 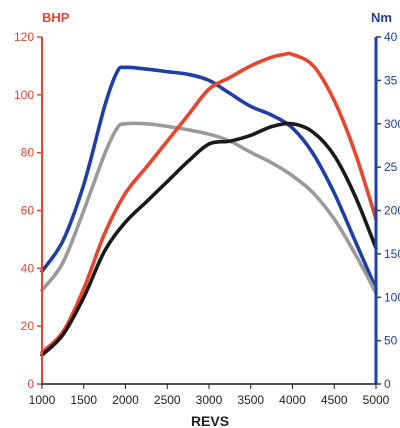 What do you see at coordinates (250, 400) in the screenshot?
I see `x-tick-label: 3500` at bounding box center [250, 400].